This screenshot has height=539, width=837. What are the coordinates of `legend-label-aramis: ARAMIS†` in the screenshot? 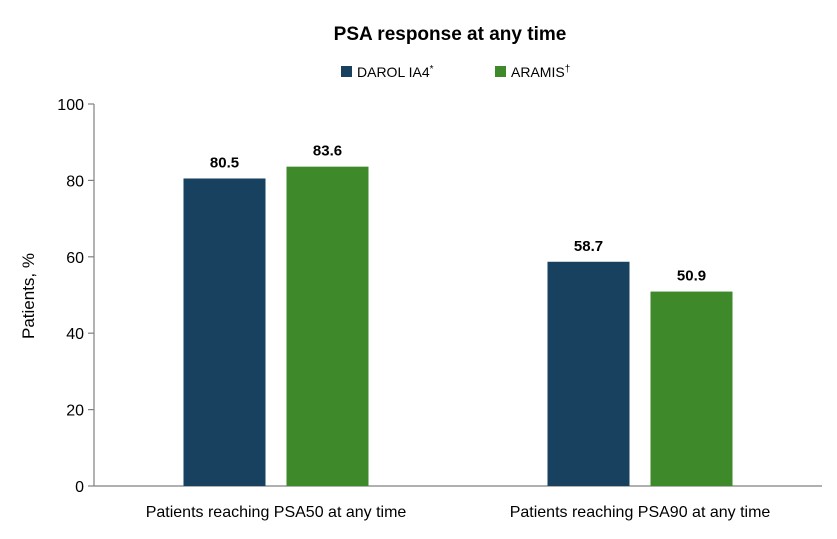 It's located at (540, 72).